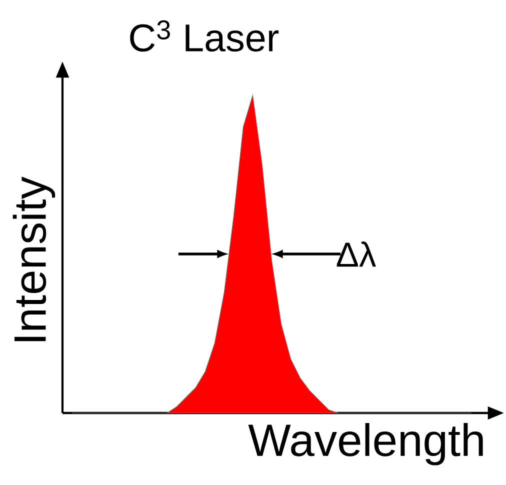 Image resolution: width=506 pixels, height=485 pixels. Describe the element at coordinates (204, 36) in the screenshot. I see `chart-title: C$^{3}$ Laser` at that location.